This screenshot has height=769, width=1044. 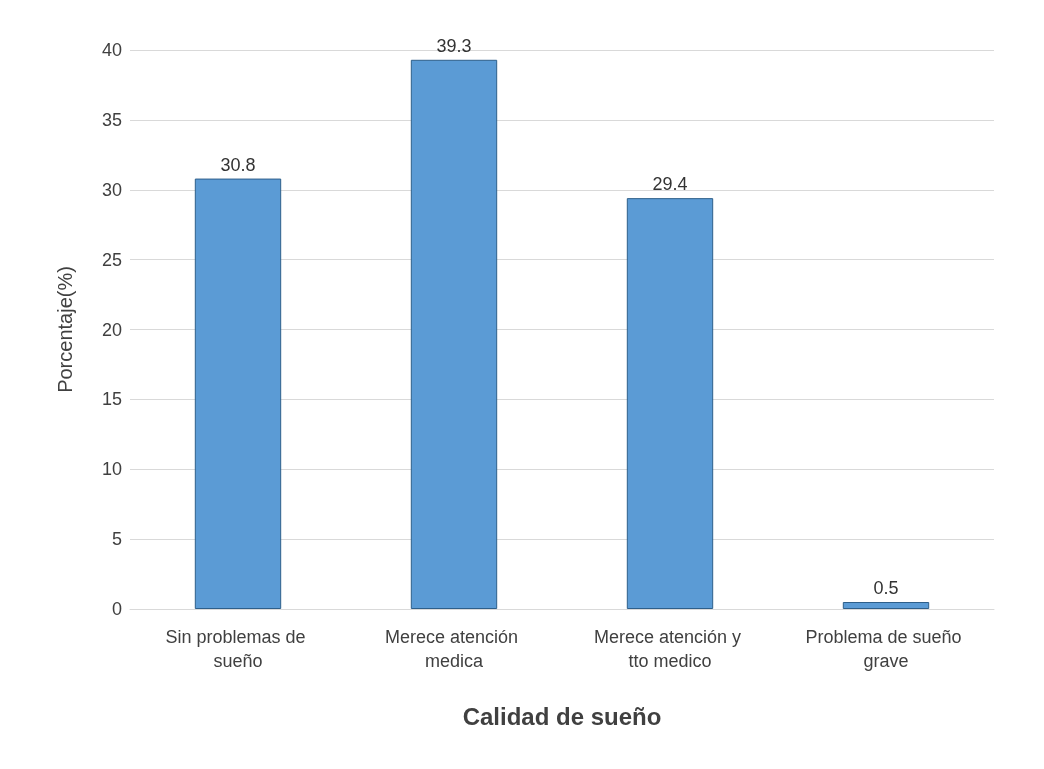 What do you see at coordinates (670, 184) in the screenshot?
I see `data-label: 29.4` at bounding box center [670, 184].